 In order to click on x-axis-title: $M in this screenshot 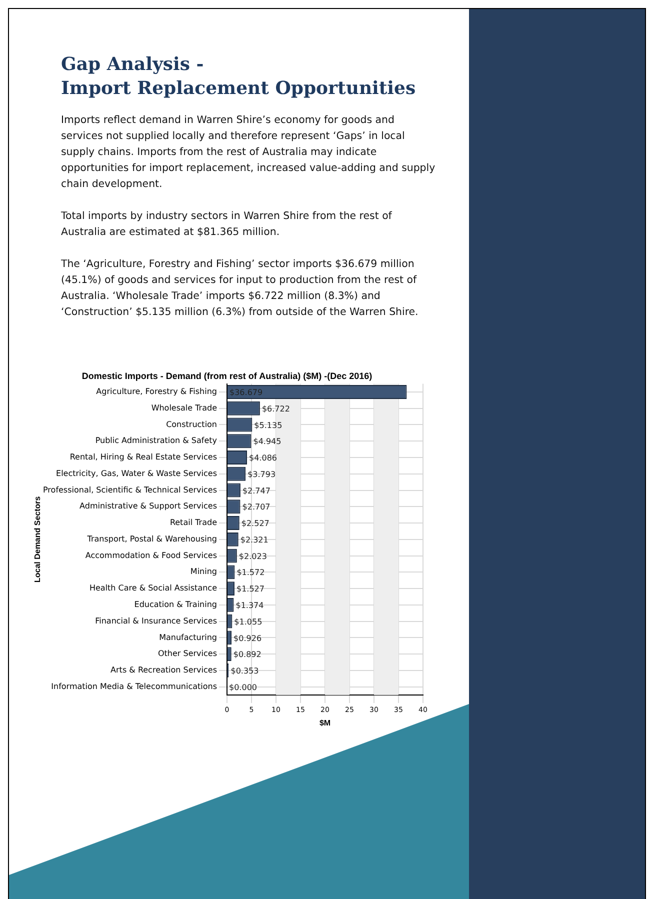, I will do `click(325, 723)`.